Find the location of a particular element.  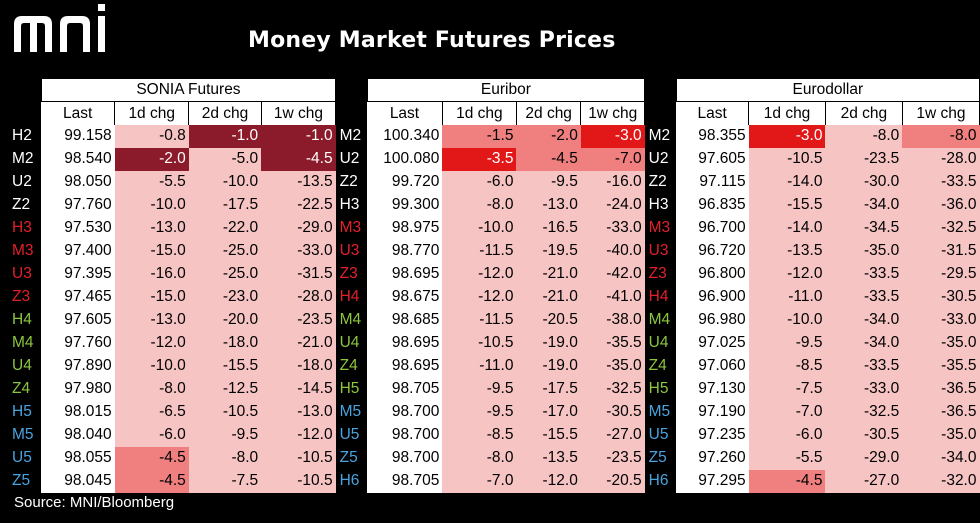

contract-label-sonia: M2 is located at coordinates (23, 159).